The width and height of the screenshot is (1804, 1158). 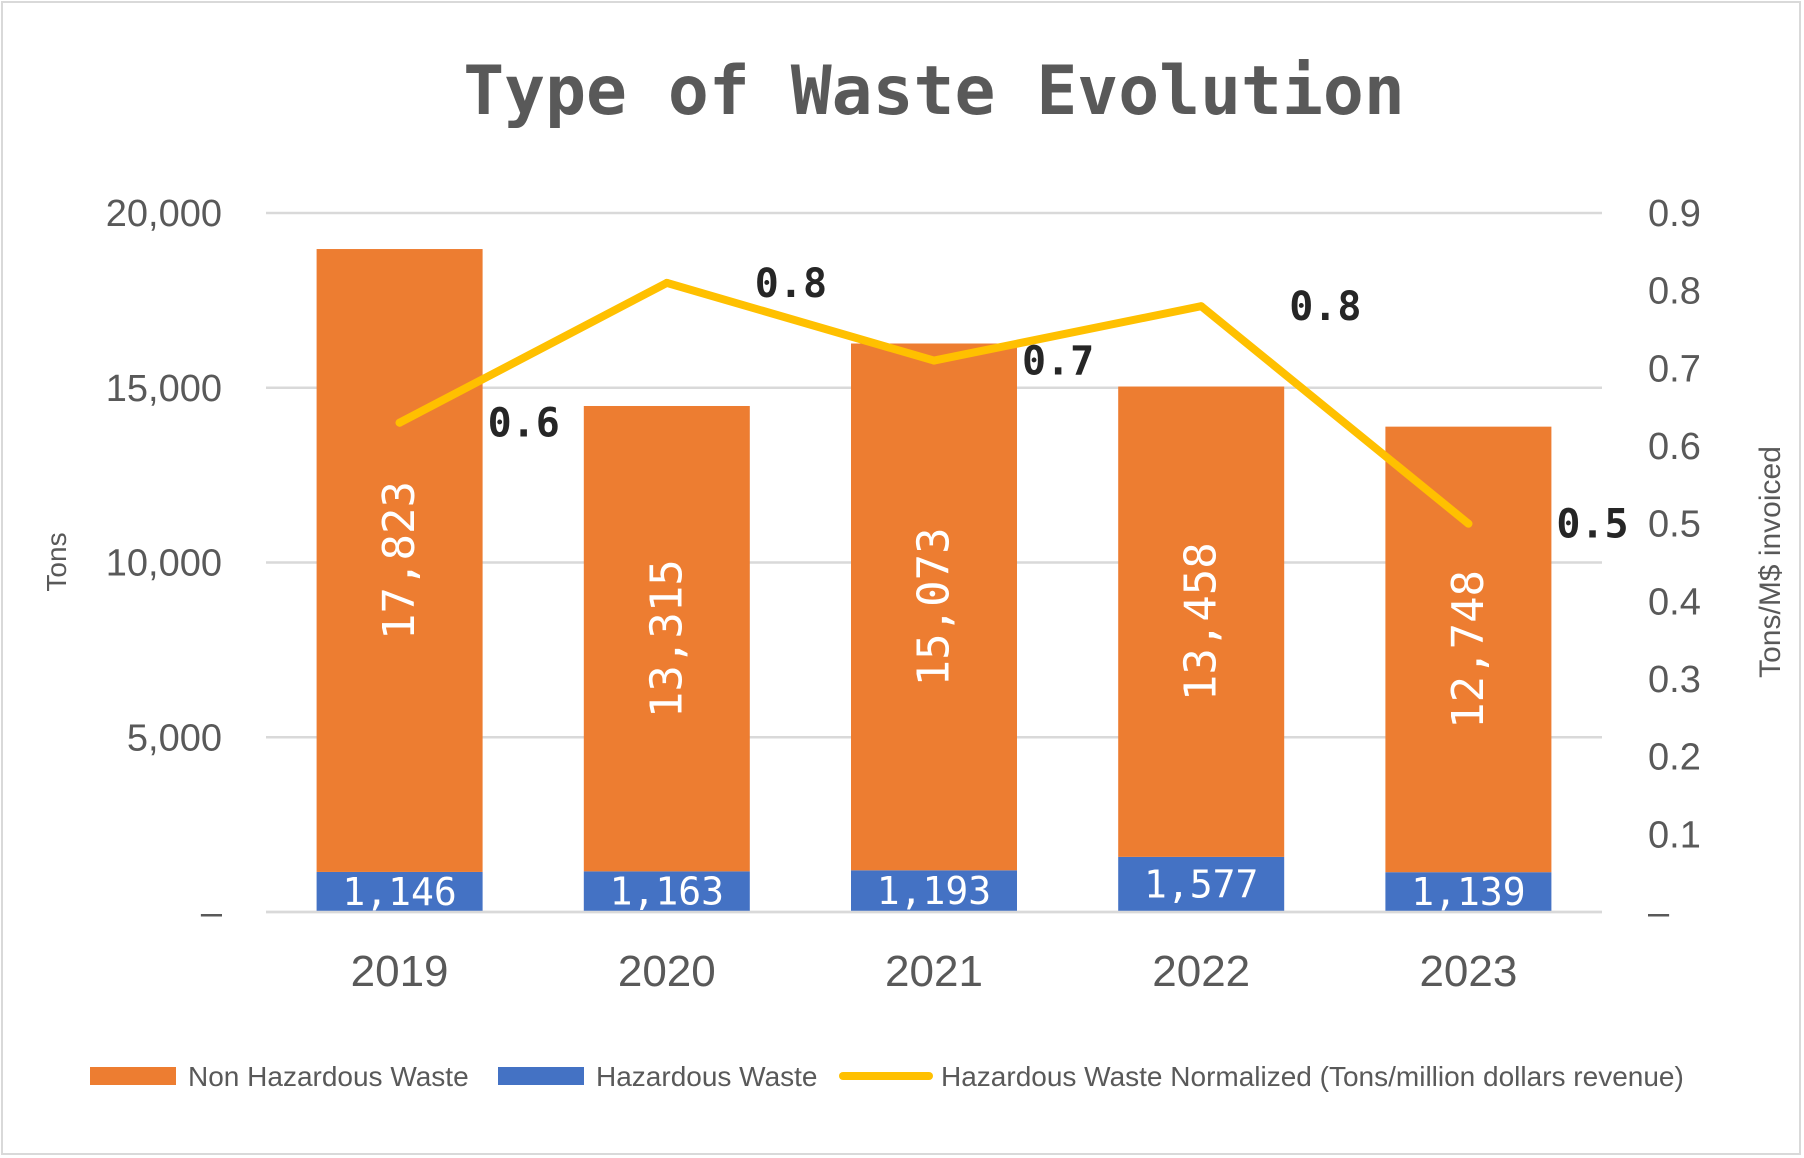 What do you see at coordinates (1674, 525) in the screenshot?
I see `y2-tick-label: 0.5` at bounding box center [1674, 525].